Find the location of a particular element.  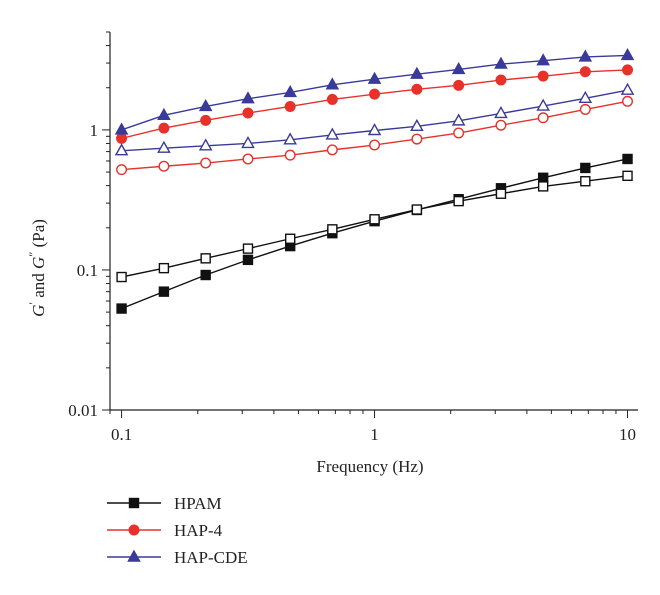

y-axis-title-g1: G is located at coordinates (38, 311).